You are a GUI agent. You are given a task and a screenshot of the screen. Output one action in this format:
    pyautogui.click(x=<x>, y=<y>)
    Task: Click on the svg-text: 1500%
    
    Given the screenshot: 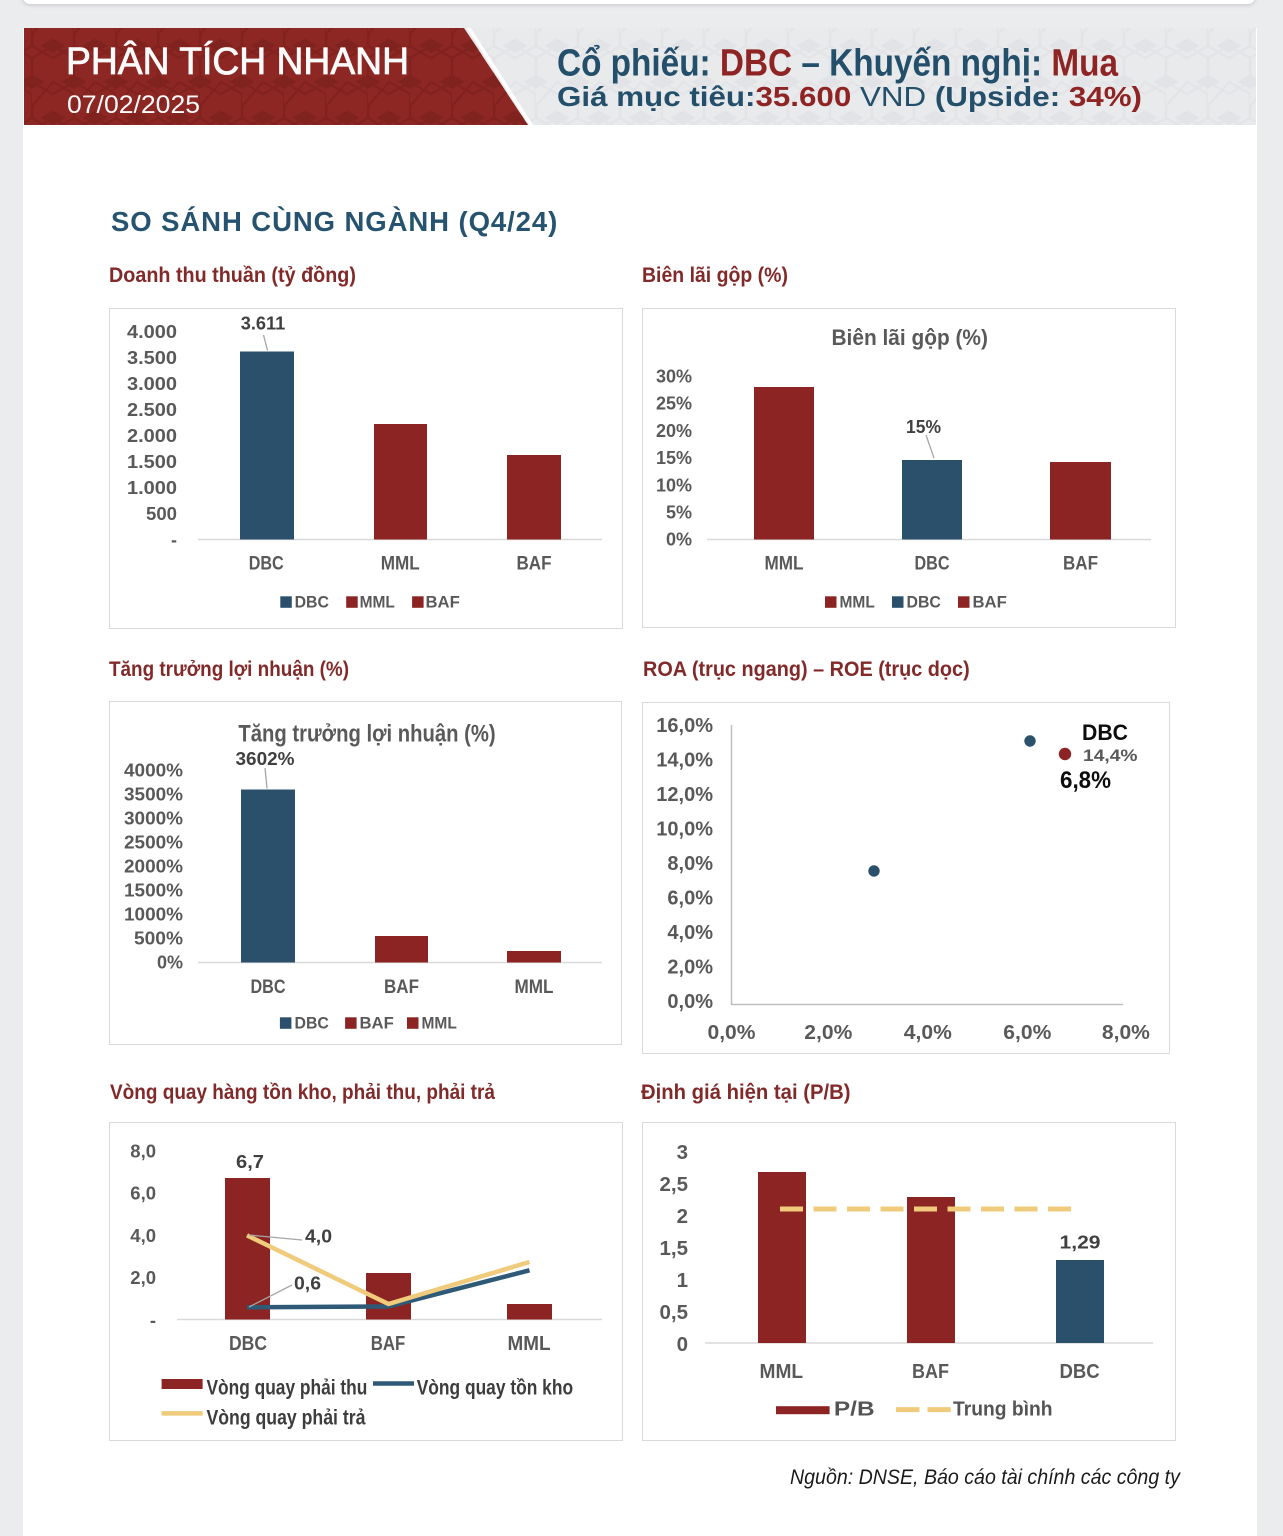 What is the action you would take?
    pyautogui.click(x=153, y=891)
    